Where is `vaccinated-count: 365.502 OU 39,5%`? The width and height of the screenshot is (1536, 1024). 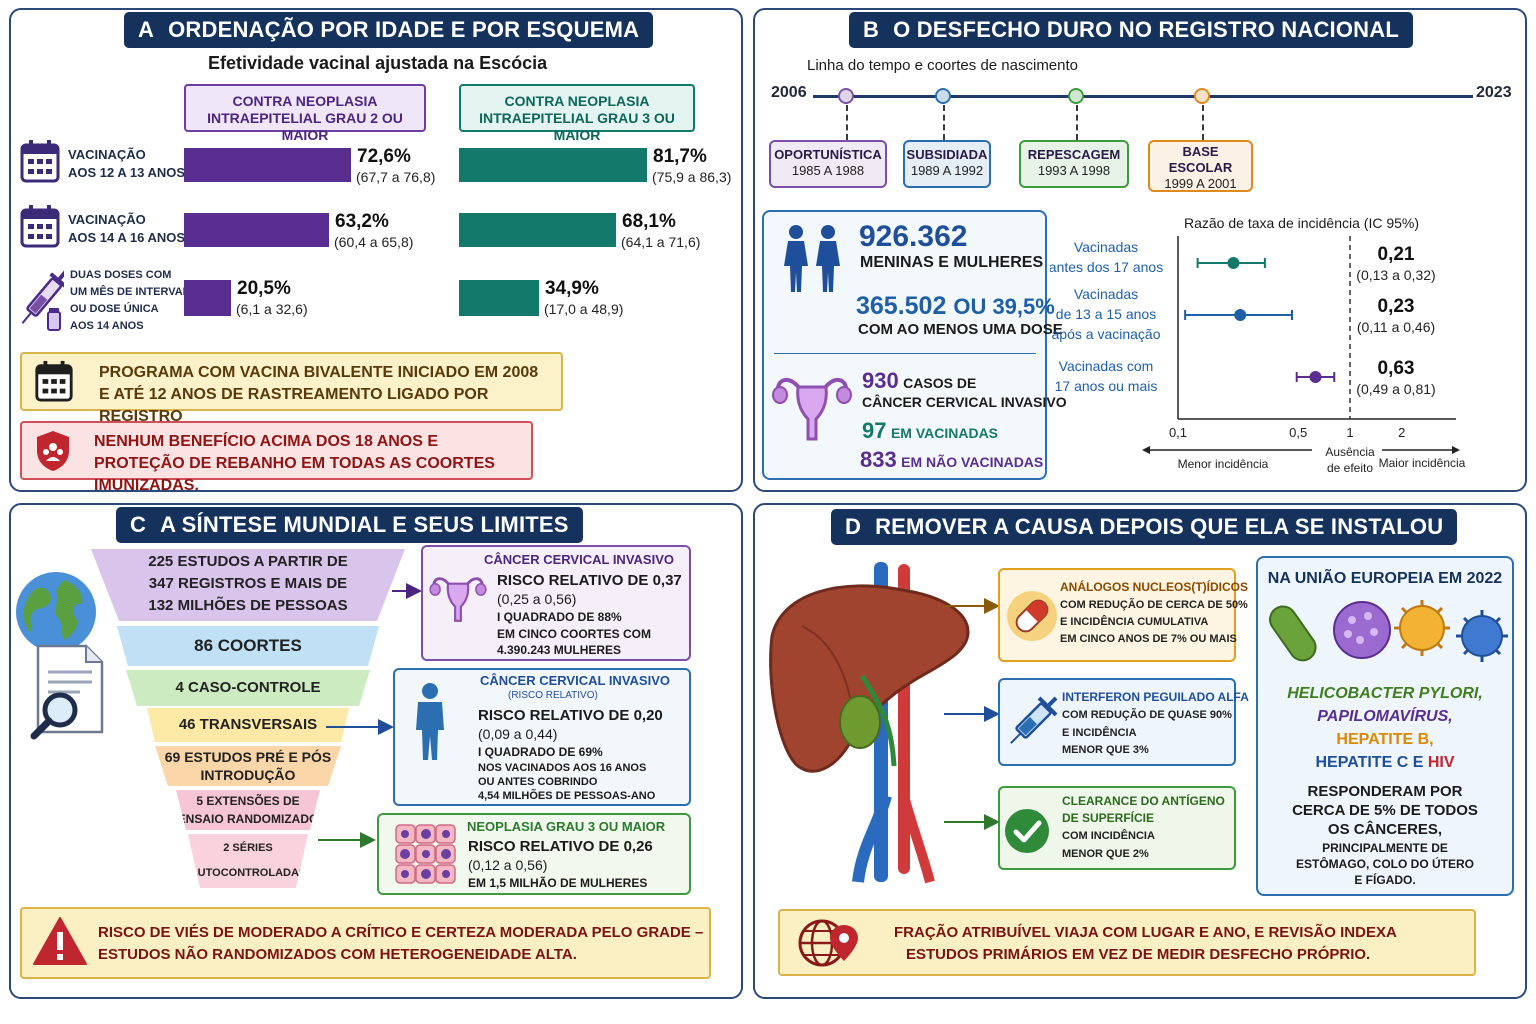
vaccinated-count: 365.502 OU 39,5% is located at coordinates (955, 306).